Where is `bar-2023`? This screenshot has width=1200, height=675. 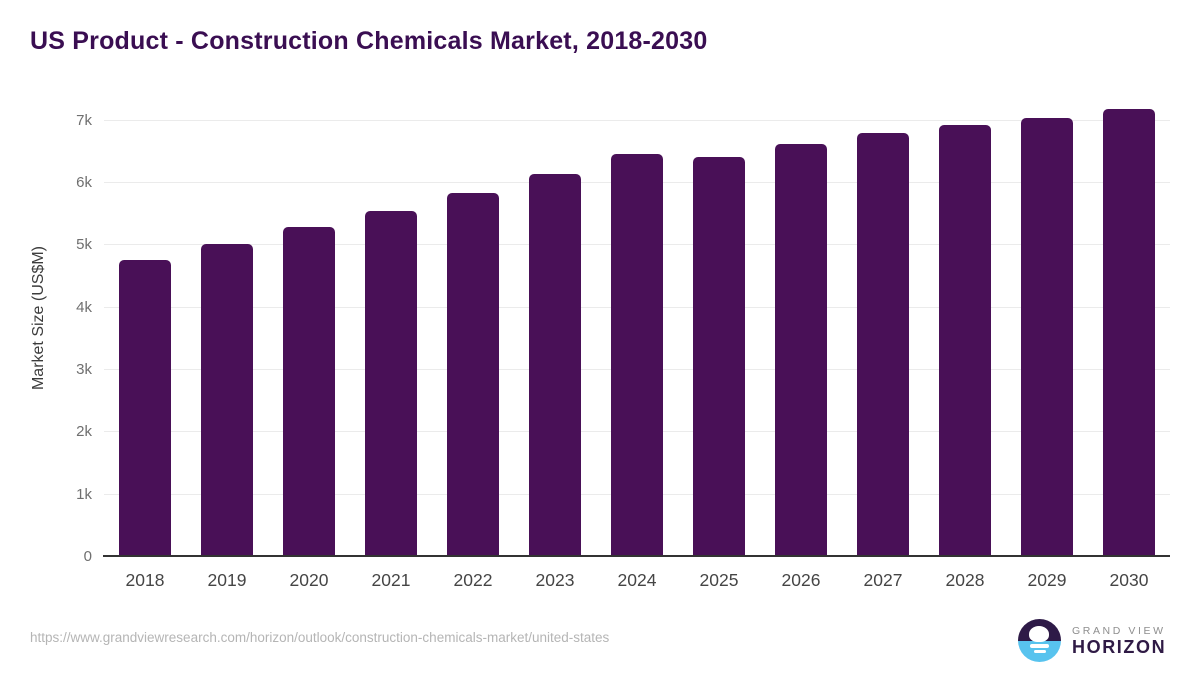 bar-2023 is located at coordinates (555, 365).